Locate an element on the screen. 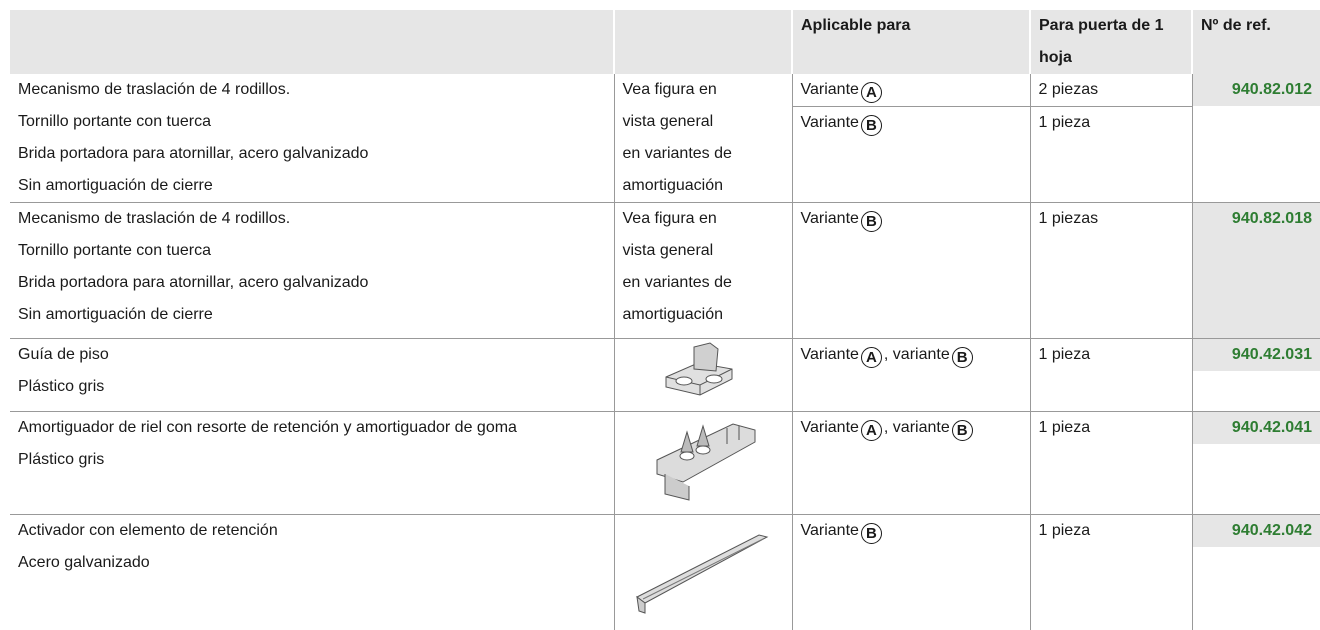 The width and height of the screenshot is (1320, 630). quantity: 1 piezas is located at coordinates (1069, 218).